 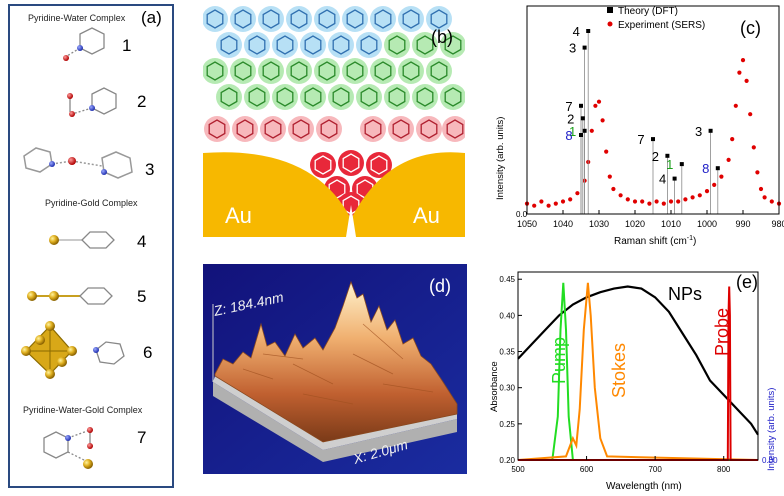 I want to click on section-title-water-gold: Pyridine-Water-Gold Complex, so click(x=83, y=410).